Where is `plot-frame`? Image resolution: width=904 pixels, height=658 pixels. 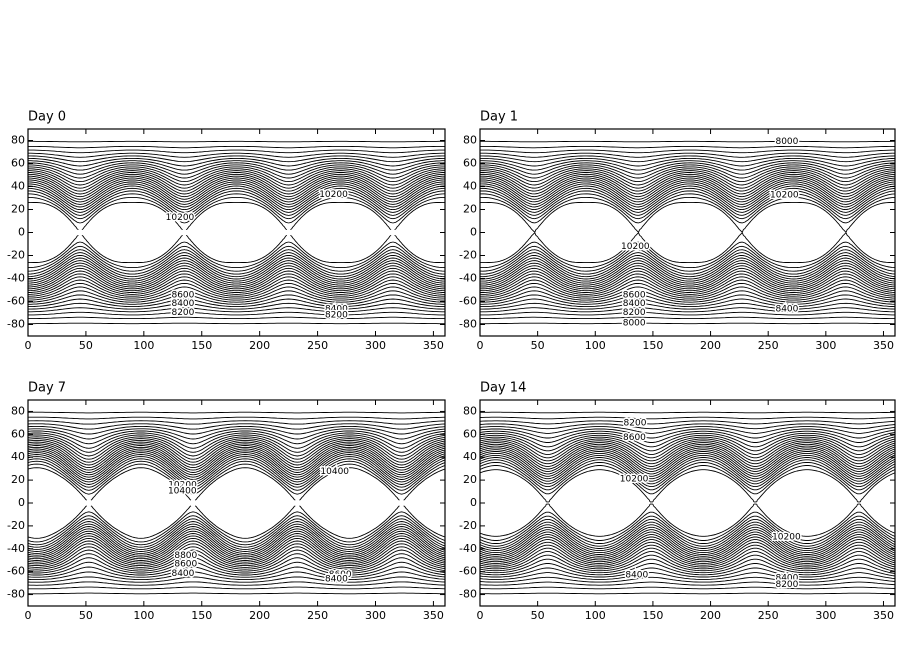
plot-frame is located at coordinates (236, 232).